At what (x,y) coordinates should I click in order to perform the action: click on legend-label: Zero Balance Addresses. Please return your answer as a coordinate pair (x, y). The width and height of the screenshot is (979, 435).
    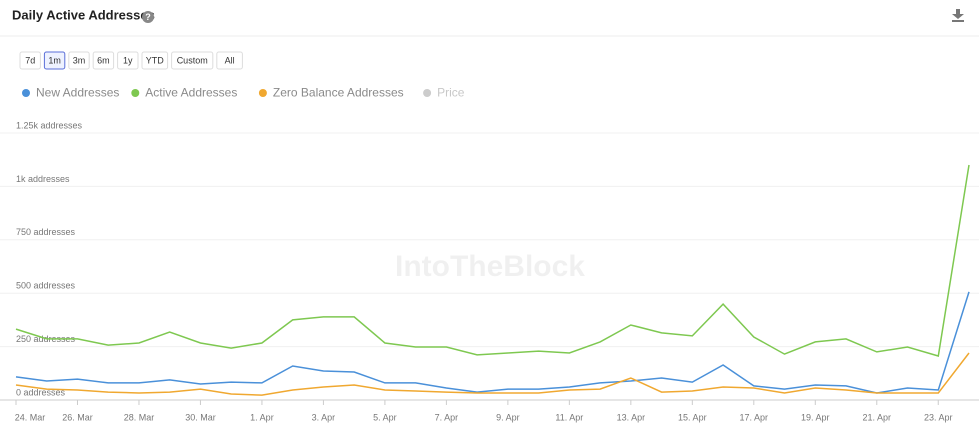
    Looking at the image, I should click on (338, 93).